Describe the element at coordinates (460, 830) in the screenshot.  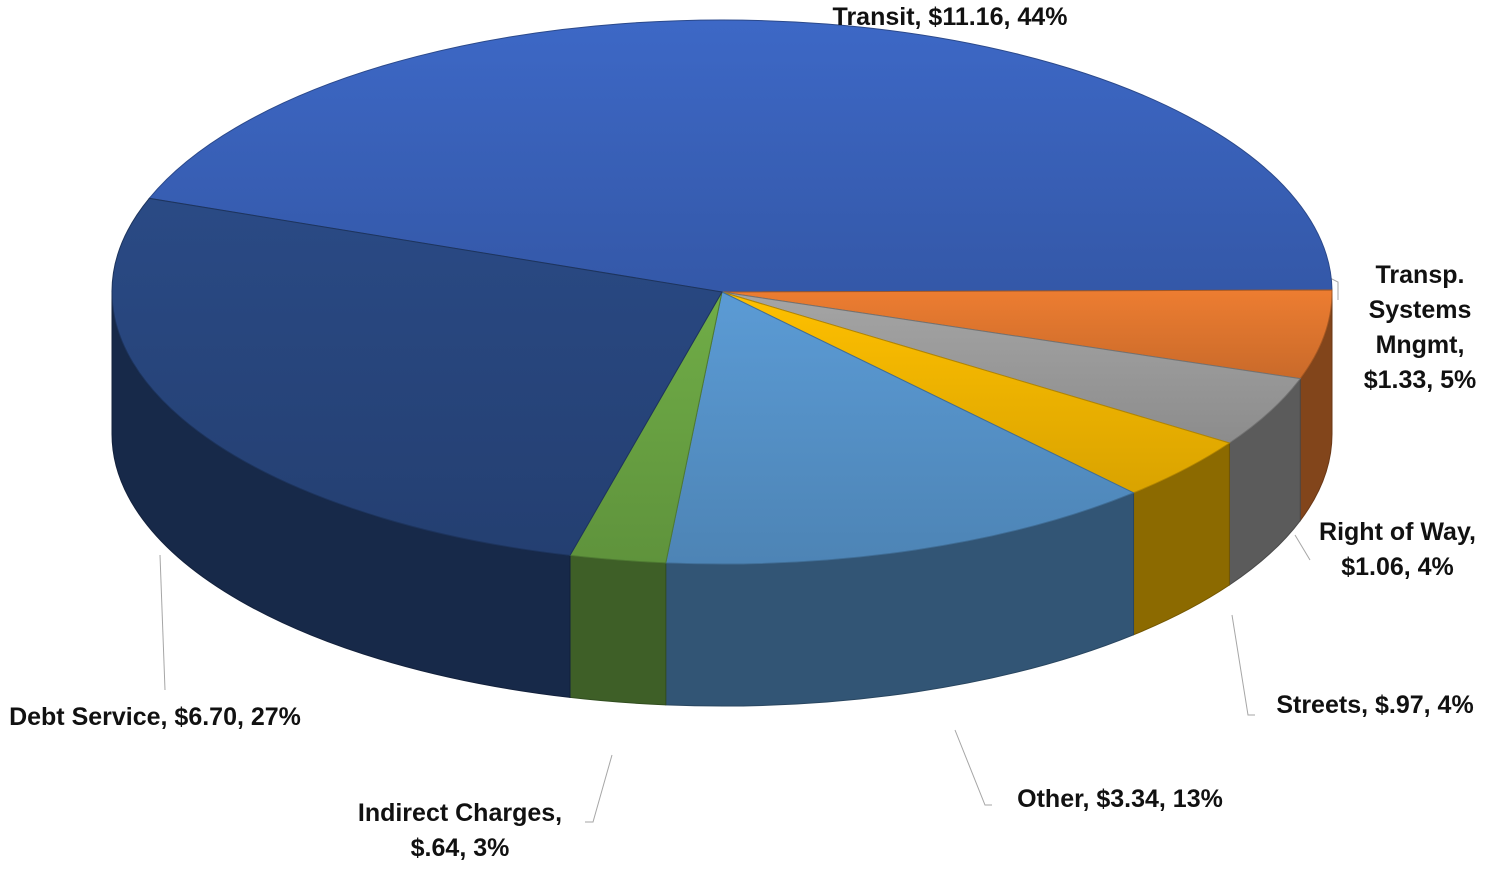
I see `data-label: Indirect Charges, $.64, 3%` at that location.